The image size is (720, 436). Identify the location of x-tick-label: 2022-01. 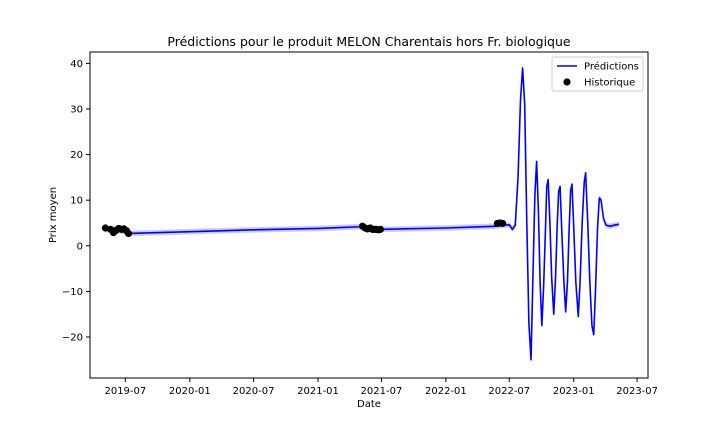
(446, 391).